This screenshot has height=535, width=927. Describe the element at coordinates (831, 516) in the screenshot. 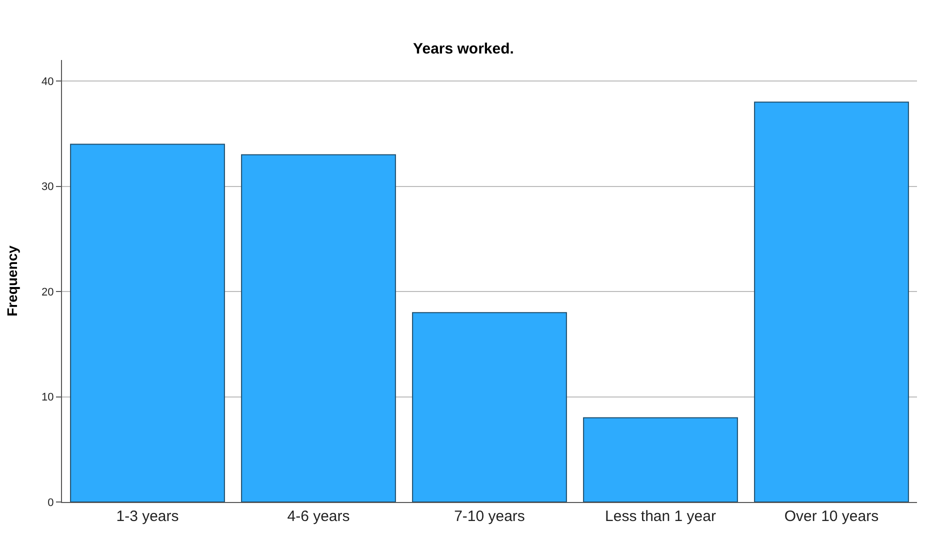

I see `x-tick-label: Over 10 years` at that location.